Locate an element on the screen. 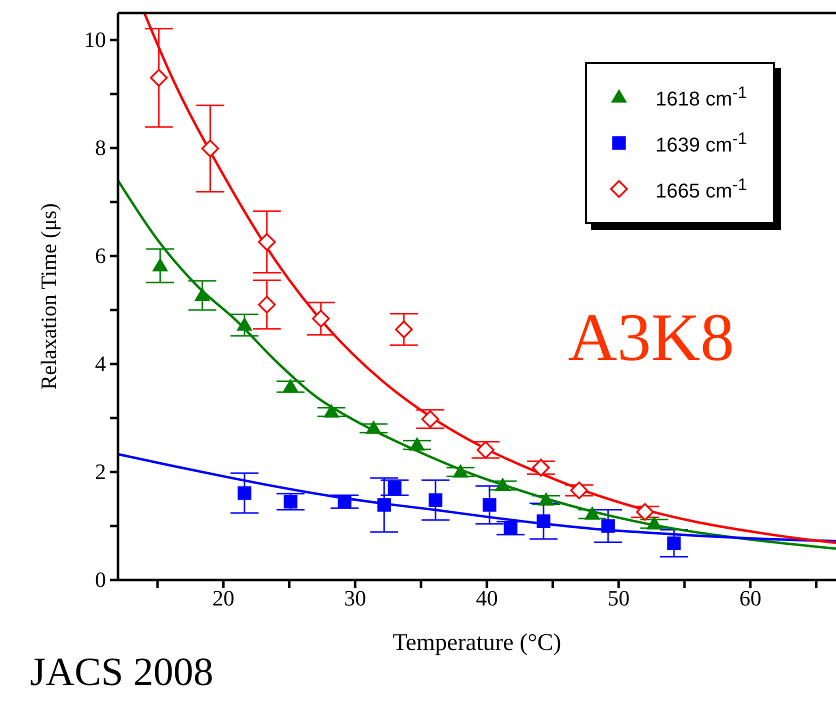 The height and width of the screenshot is (702, 836). legend-label: 1639 cm$^{-1}$ is located at coordinates (701, 143).